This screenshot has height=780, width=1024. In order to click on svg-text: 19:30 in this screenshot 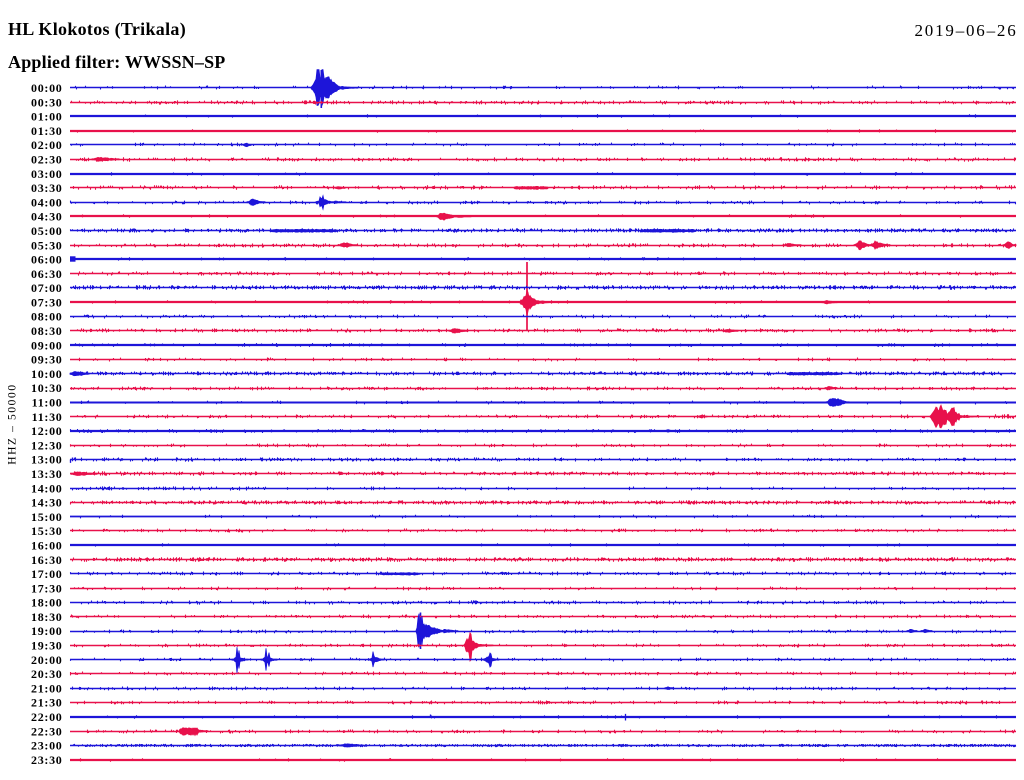, I will do `click(47, 646)`.